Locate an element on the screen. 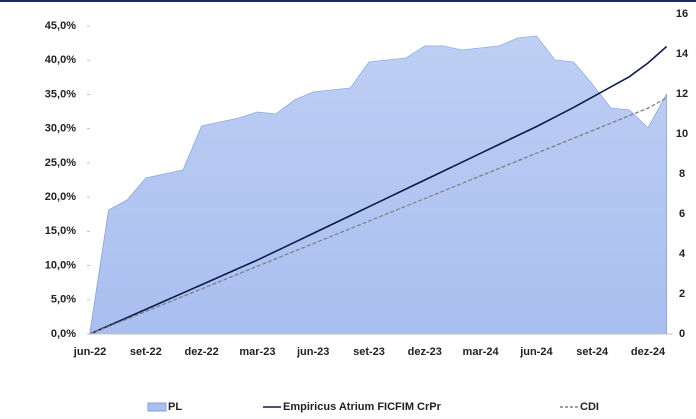 The image size is (696, 419). x-tick-label: set-22 is located at coordinates (146, 352).